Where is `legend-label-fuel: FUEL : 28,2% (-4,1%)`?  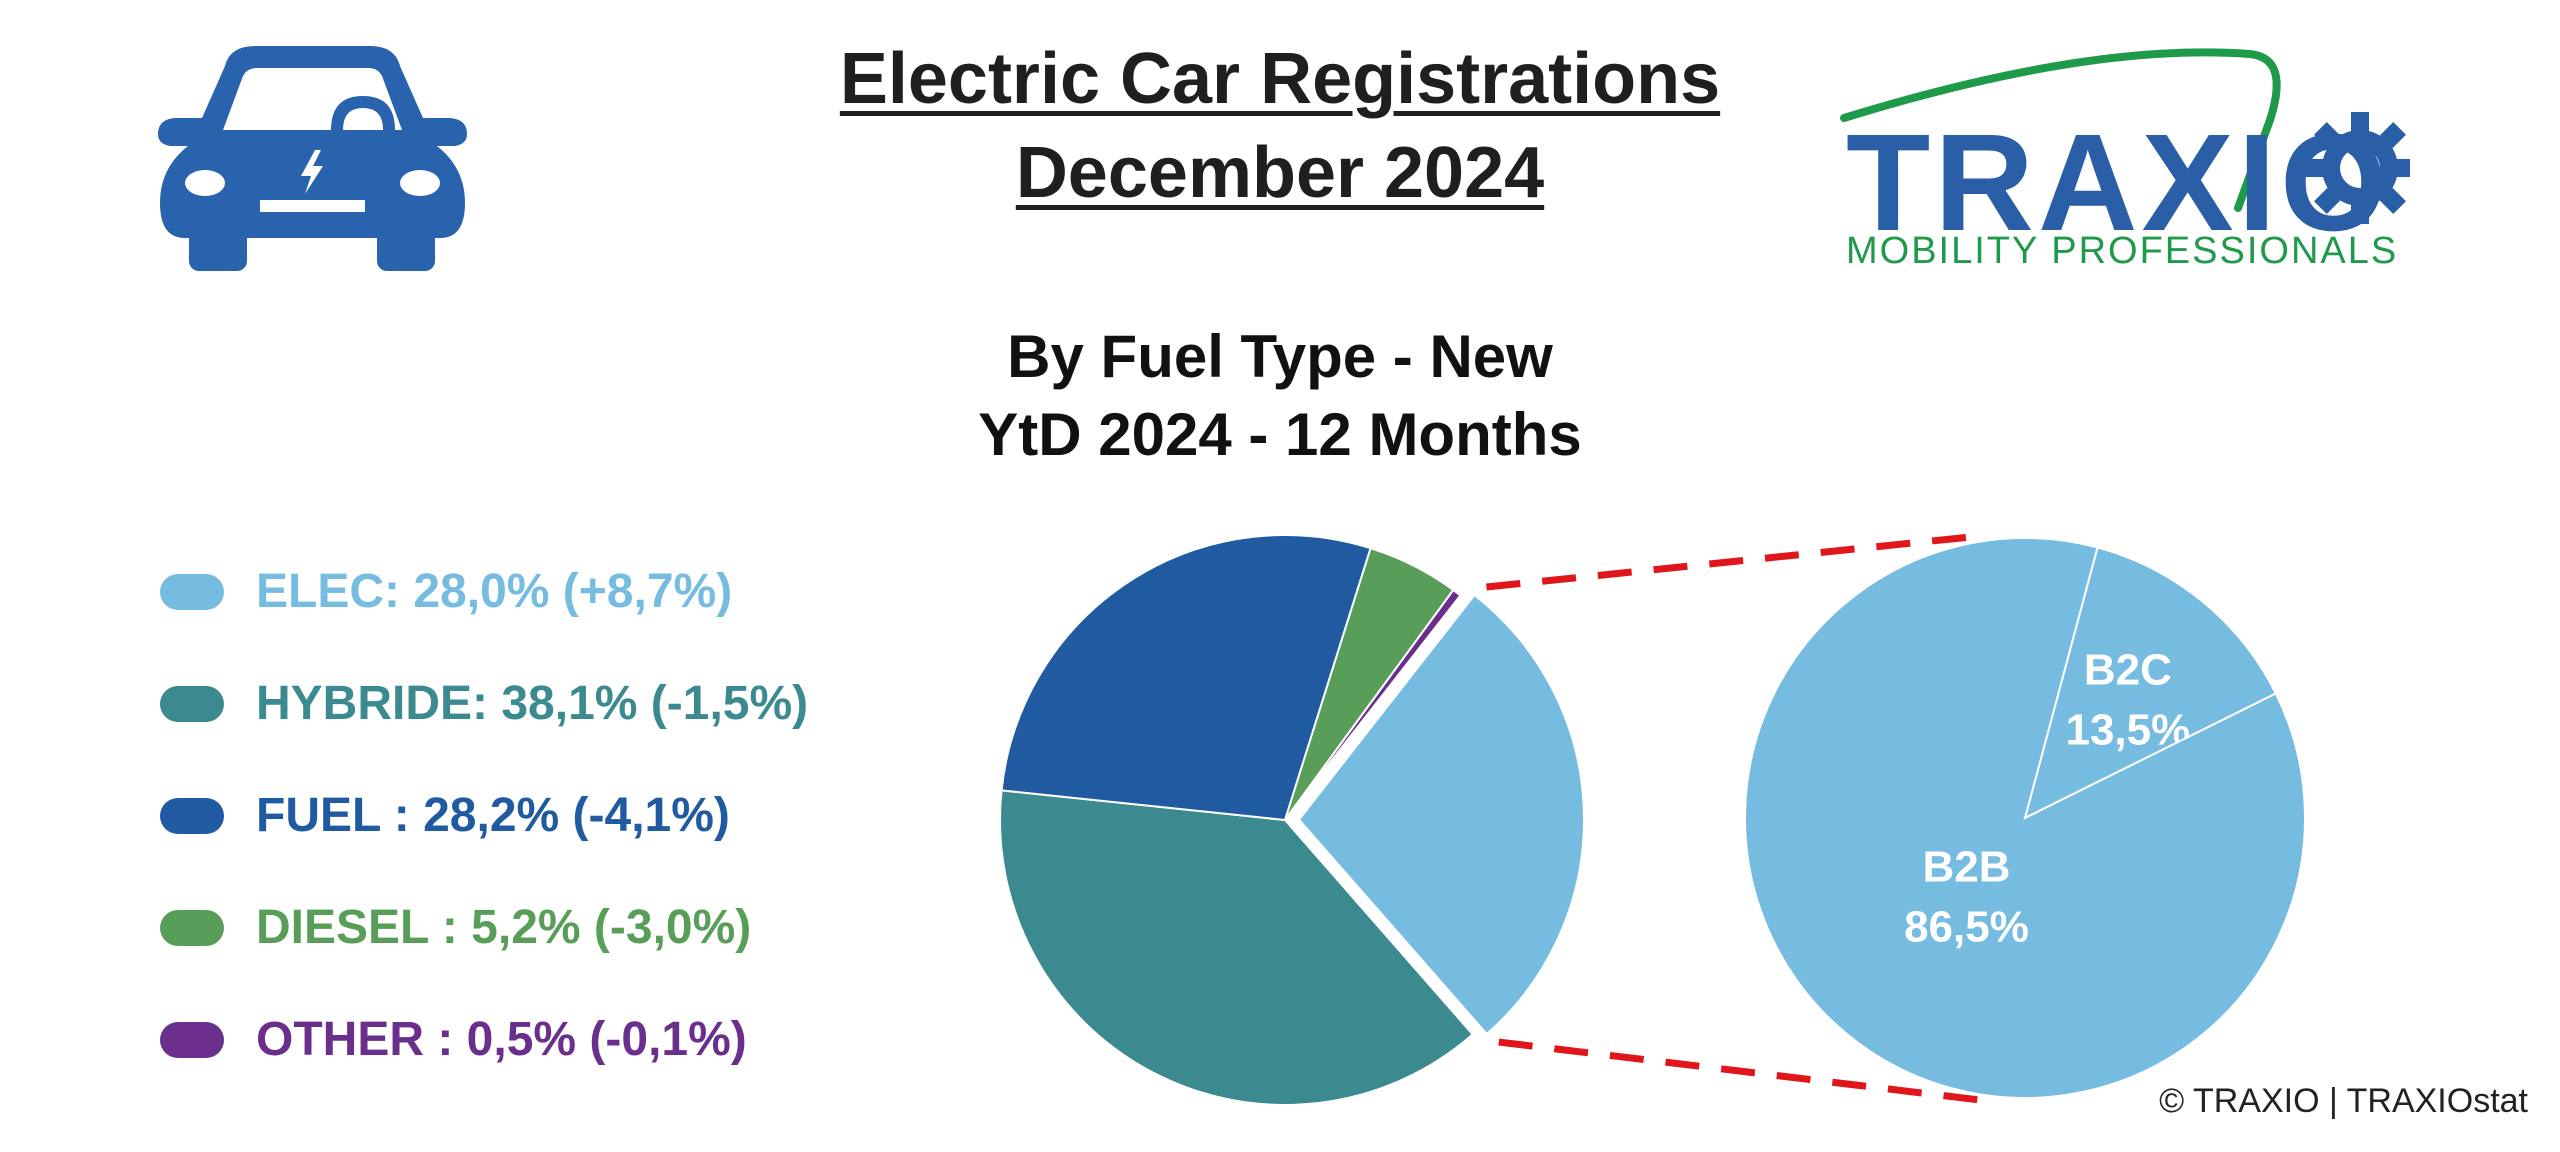 legend-label-fuel: FUEL : 28,2% (-4,1%) is located at coordinates (493, 815).